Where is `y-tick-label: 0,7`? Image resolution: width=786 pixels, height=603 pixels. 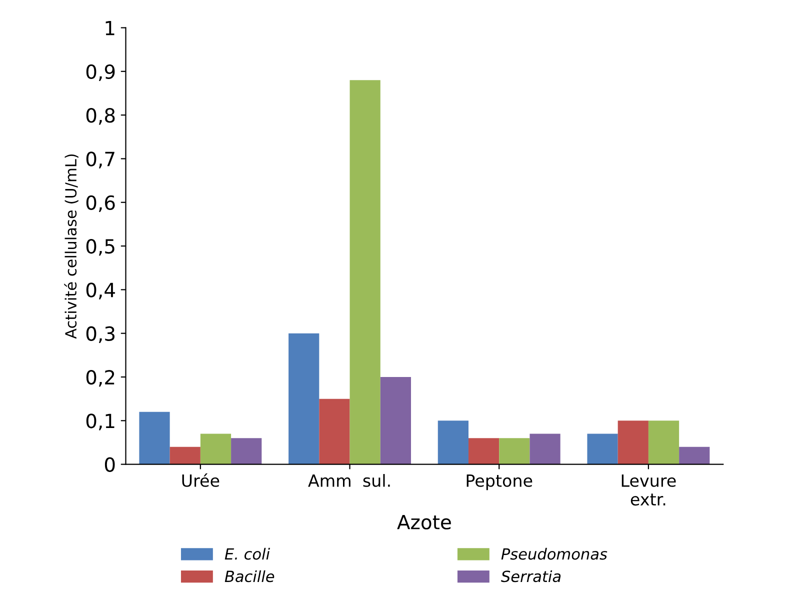 y-tick-label: 0,7 is located at coordinates (100, 160).